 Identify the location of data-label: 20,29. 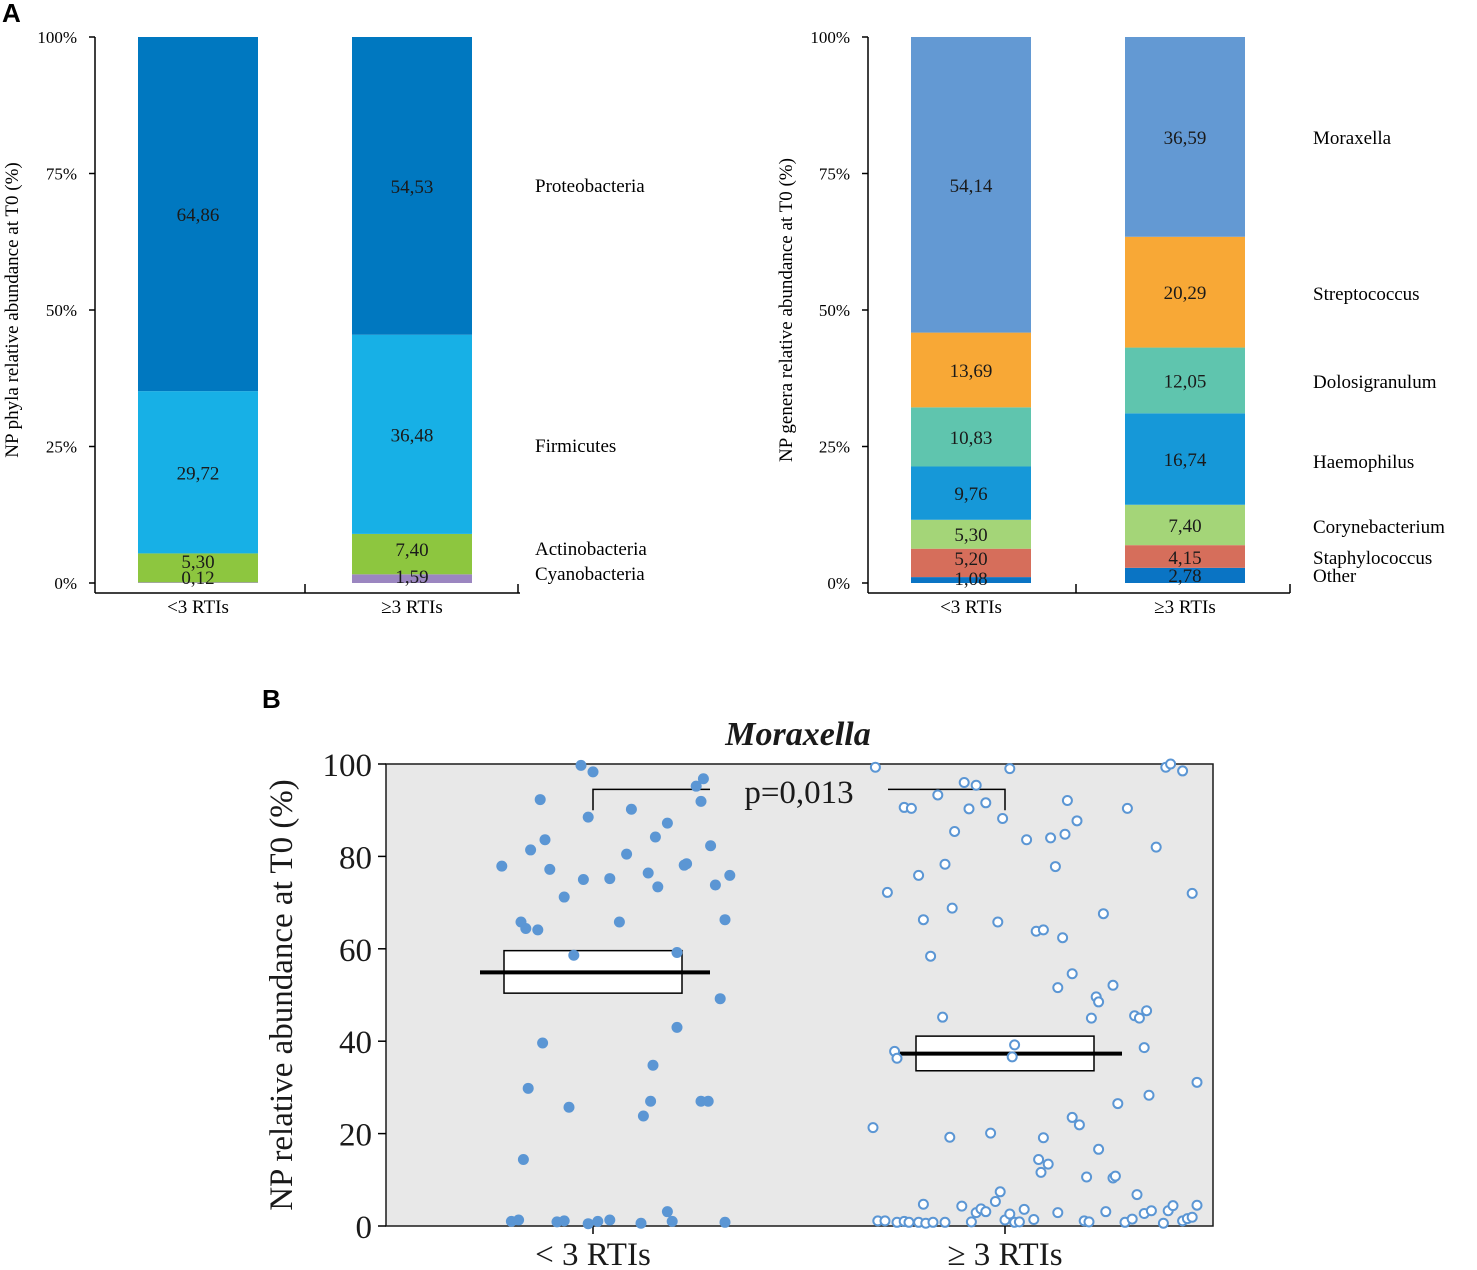
(1185, 293).